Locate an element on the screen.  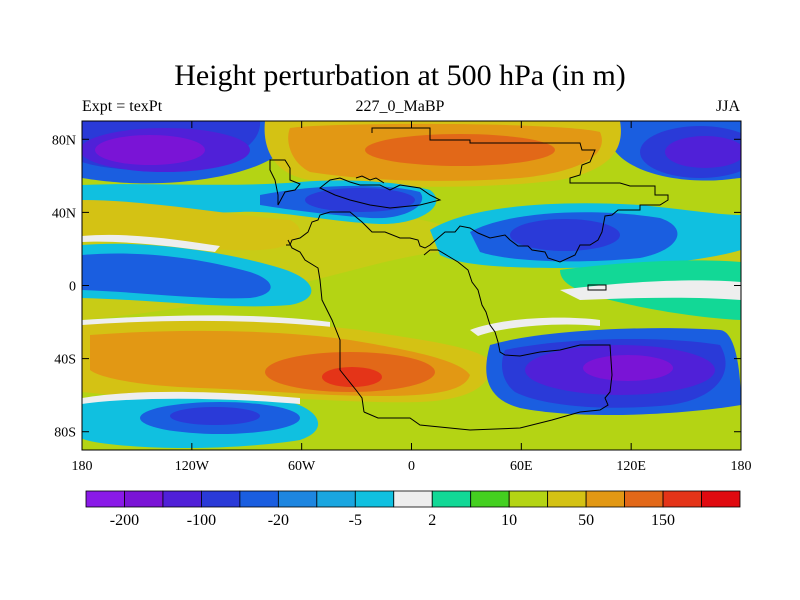
field-south-pos-max is located at coordinates (352, 377).